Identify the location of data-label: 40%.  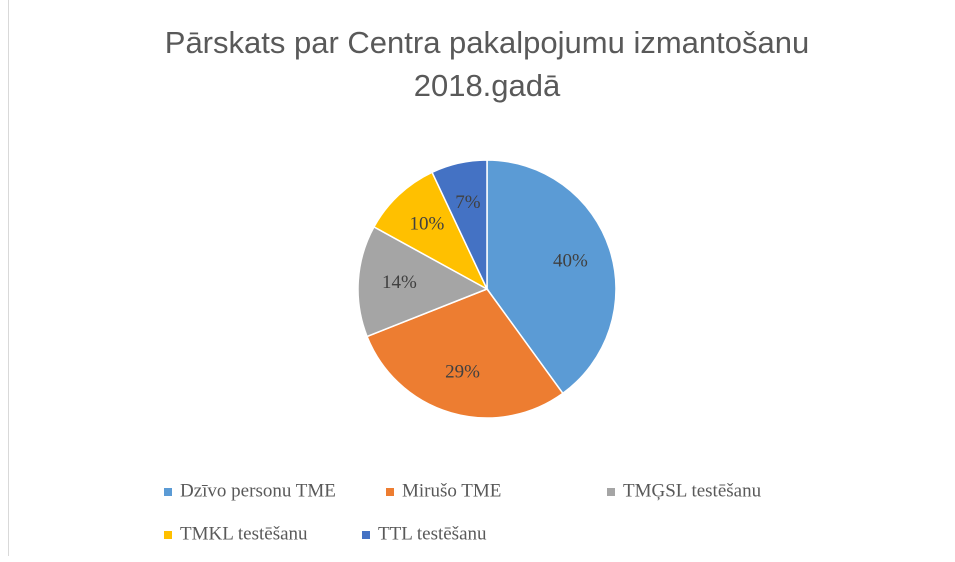
(570, 260).